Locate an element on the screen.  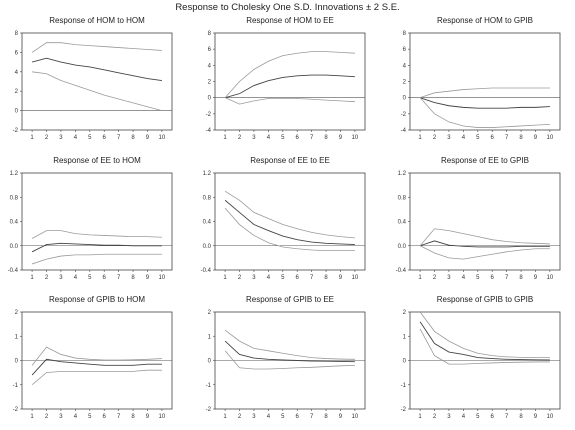
y-tick-label: -0.4 is located at coordinates (401, 271).